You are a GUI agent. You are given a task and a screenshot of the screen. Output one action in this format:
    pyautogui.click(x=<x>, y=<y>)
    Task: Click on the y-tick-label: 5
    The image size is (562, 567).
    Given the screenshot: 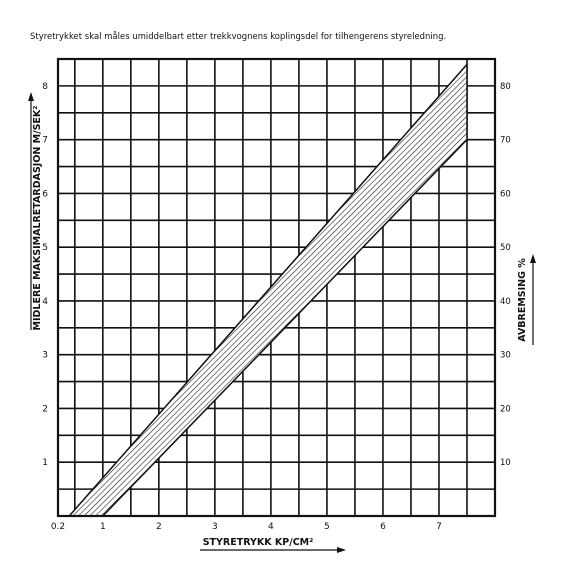 What is the action you would take?
    pyautogui.click(x=45, y=248)
    